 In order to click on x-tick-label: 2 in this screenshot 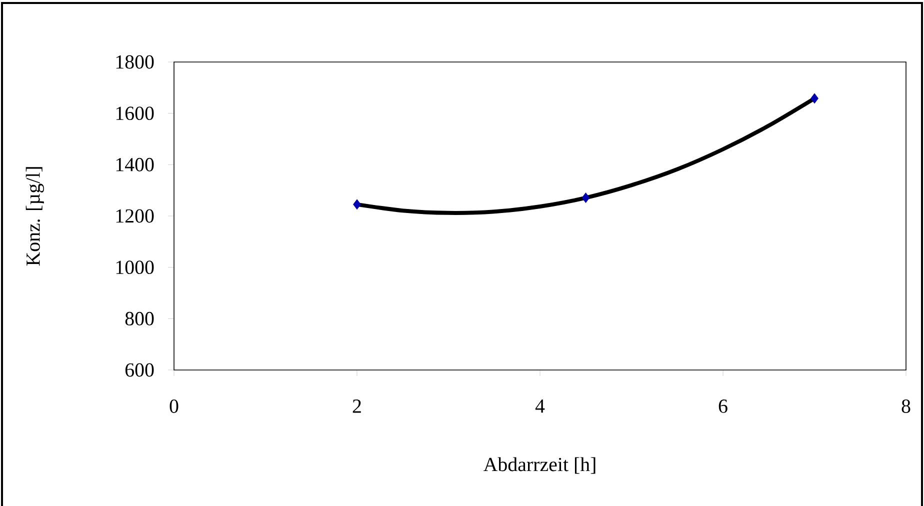, I will do `click(356, 406)`.